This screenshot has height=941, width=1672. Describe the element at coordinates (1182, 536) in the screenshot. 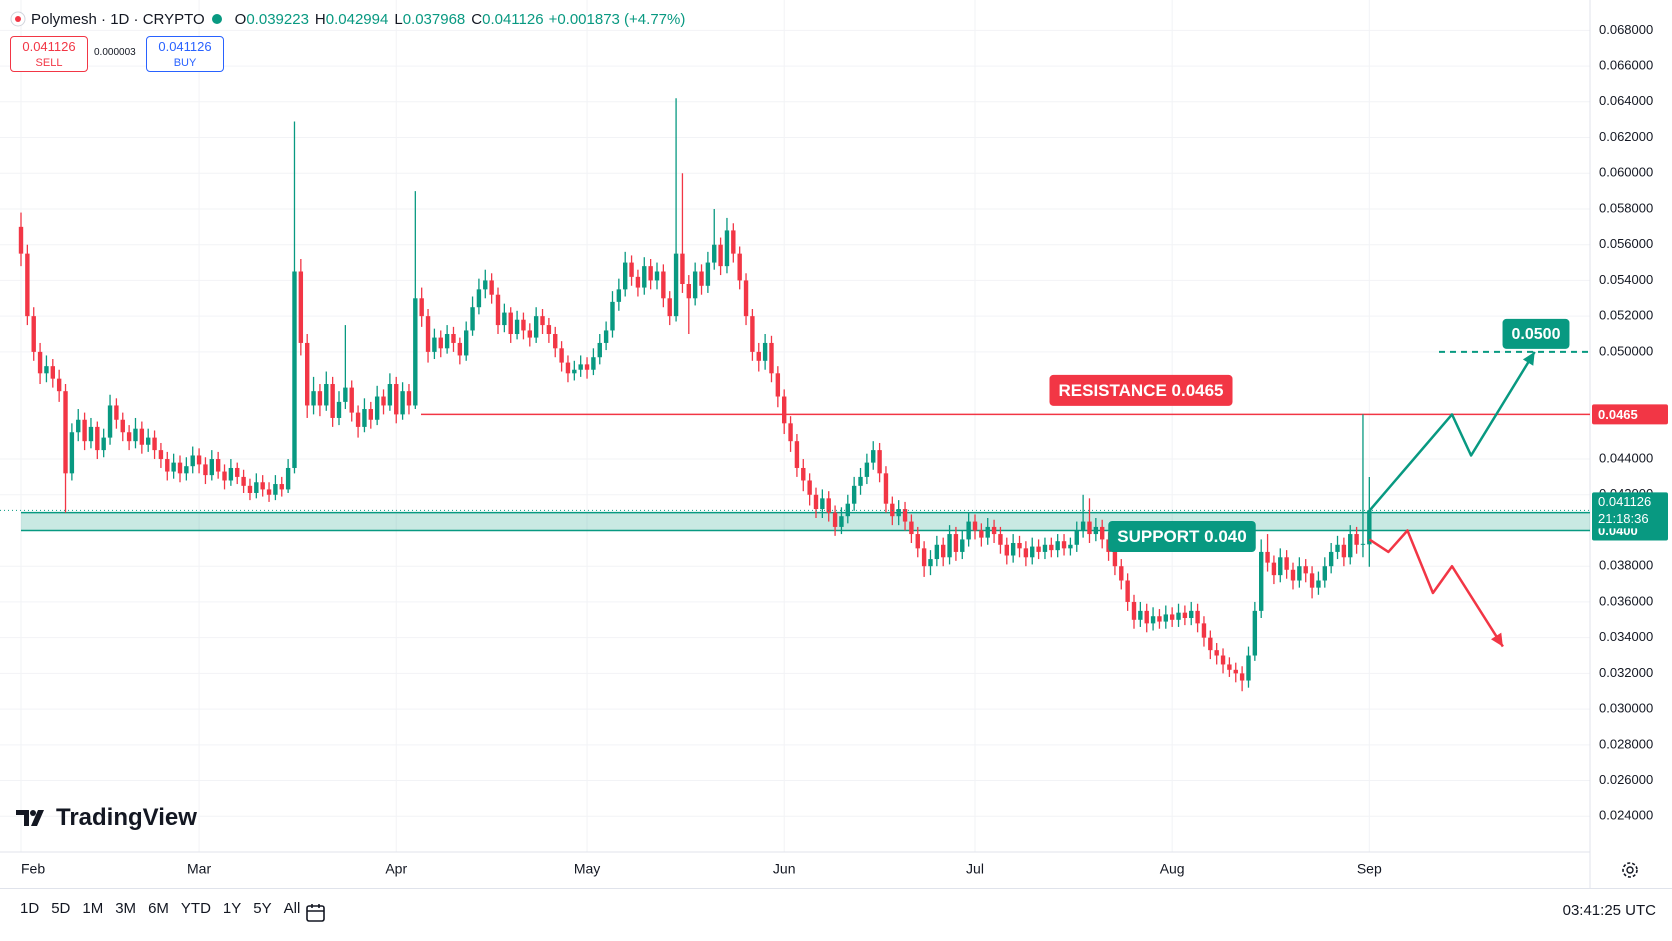

I see `support-label-bg` at that location.